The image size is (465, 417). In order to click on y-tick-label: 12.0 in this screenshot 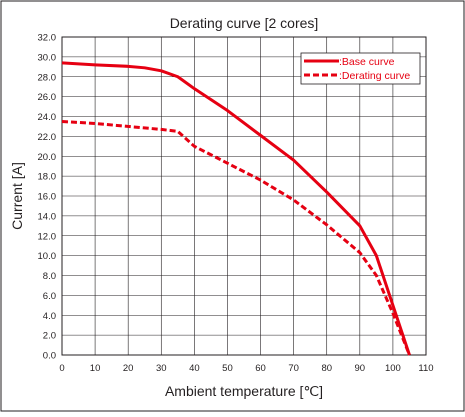, I will do `click(47, 236)`.